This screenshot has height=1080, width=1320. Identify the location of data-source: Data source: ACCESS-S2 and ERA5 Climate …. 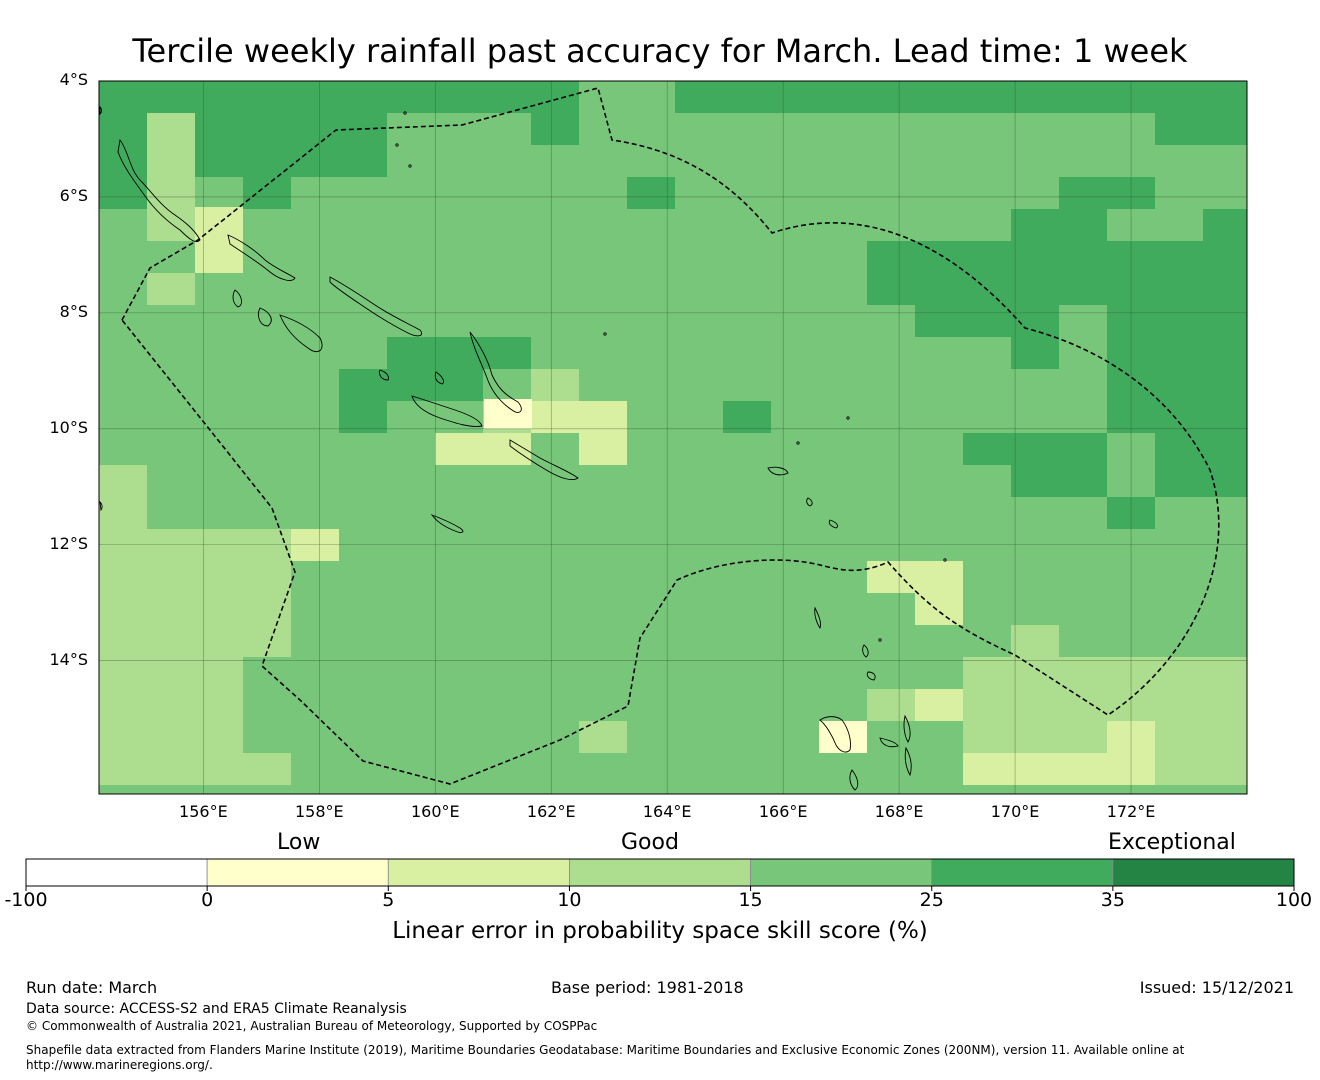
(216, 1009).